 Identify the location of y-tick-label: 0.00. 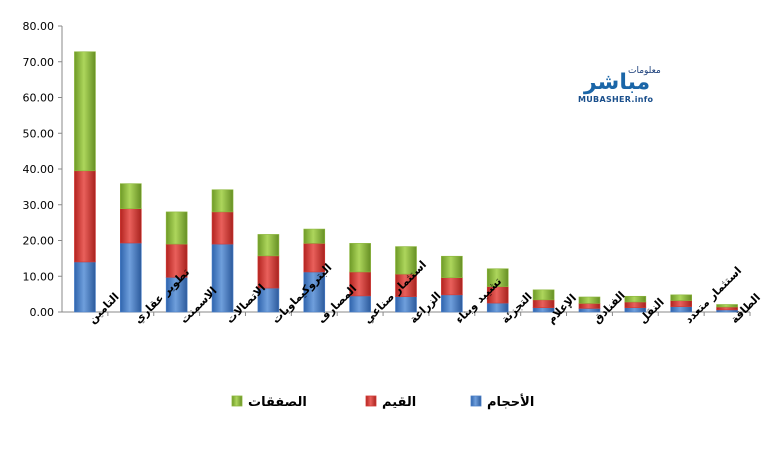
(42, 312).